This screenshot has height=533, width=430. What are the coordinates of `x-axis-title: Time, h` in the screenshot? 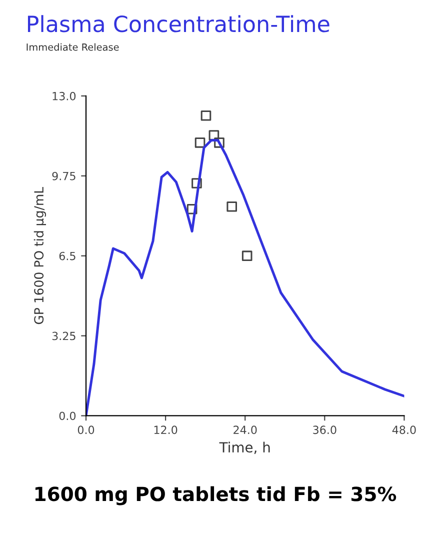 It's located at (244, 448).